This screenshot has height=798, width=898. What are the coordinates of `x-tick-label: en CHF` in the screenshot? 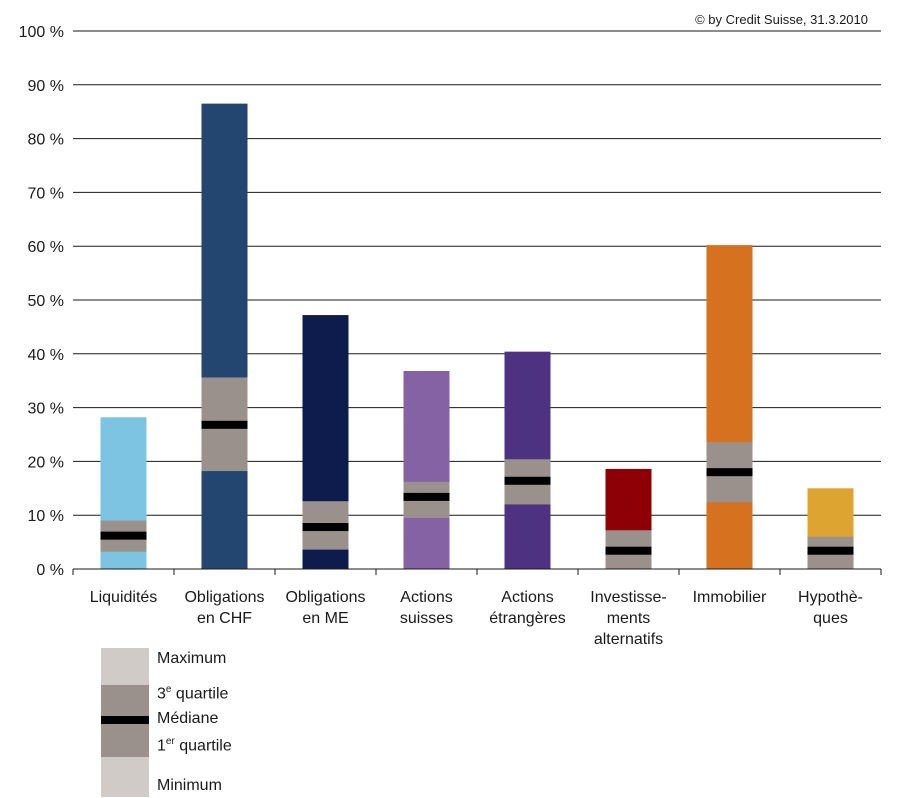 It's located at (224, 618).